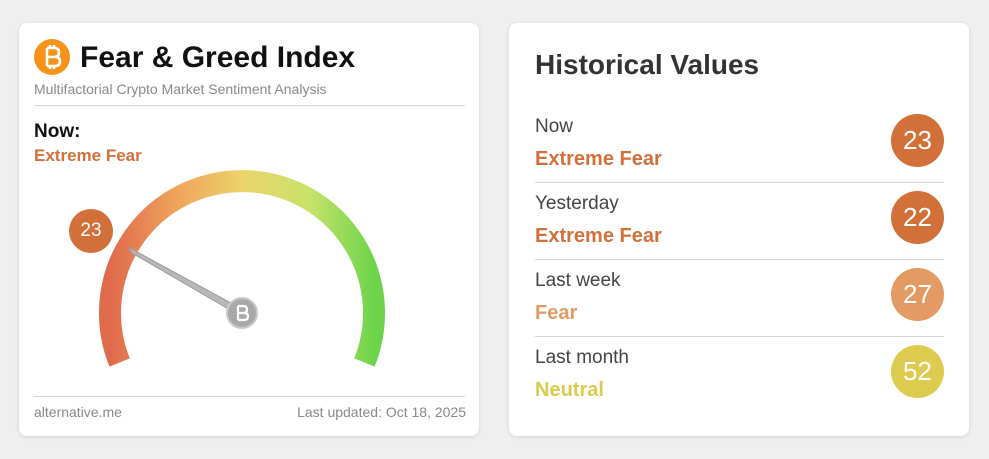  What do you see at coordinates (556, 313) in the screenshot?
I see `history-classification: Fear` at bounding box center [556, 313].